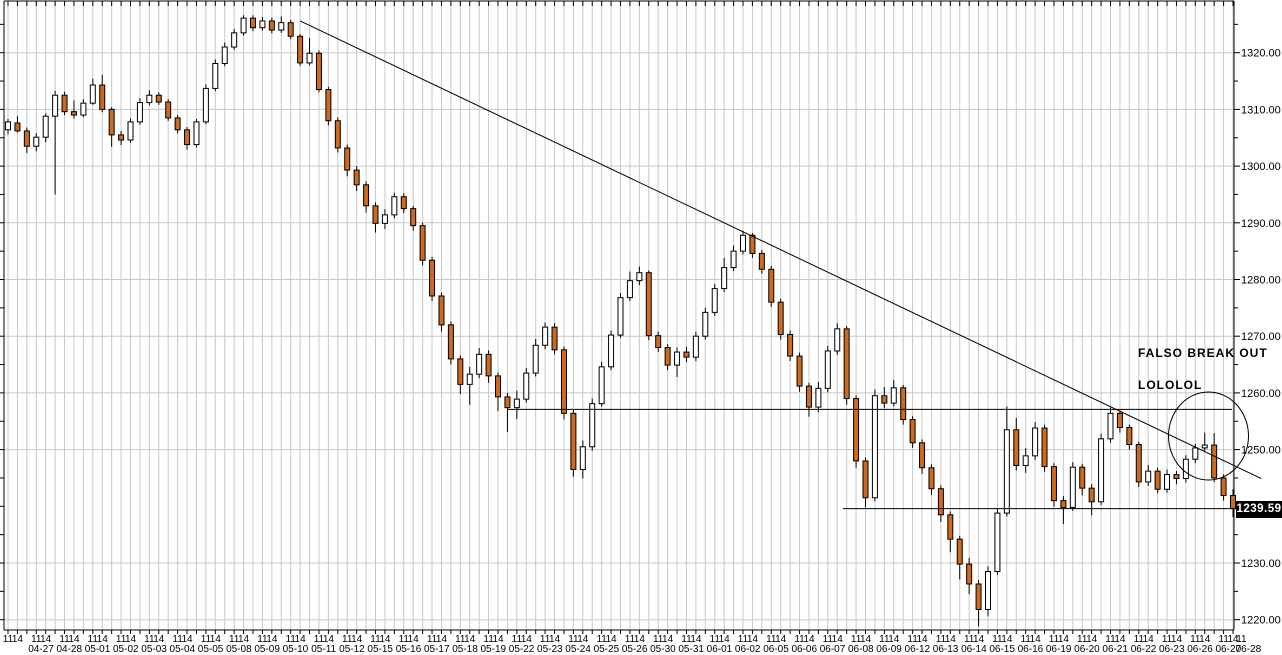 This screenshot has height=655, width=1282. What do you see at coordinates (1208, 436) in the screenshot?
I see `breakout-circle` at bounding box center [1208, 436].